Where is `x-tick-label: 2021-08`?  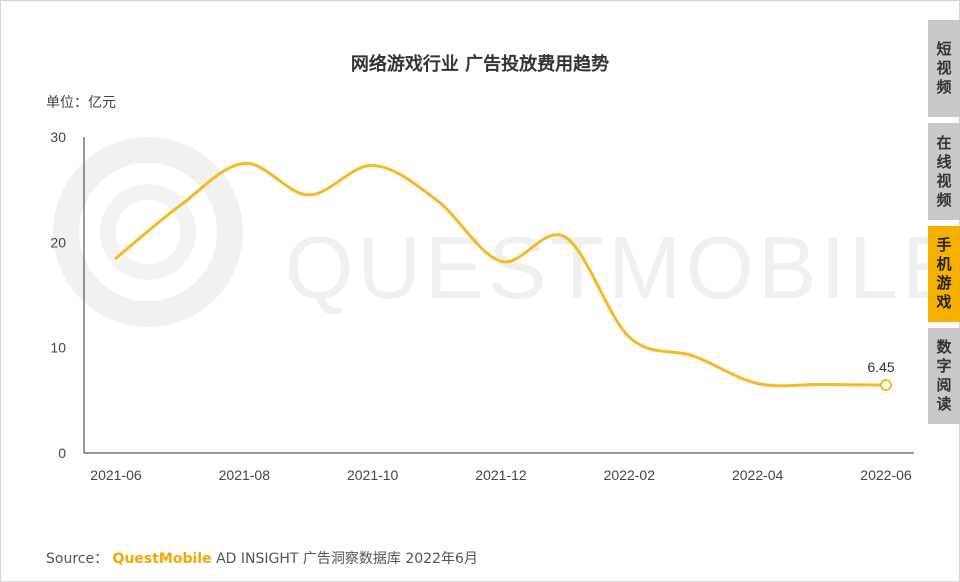
x-tick-label: 2021-08 is located at coordinates (245, 475).